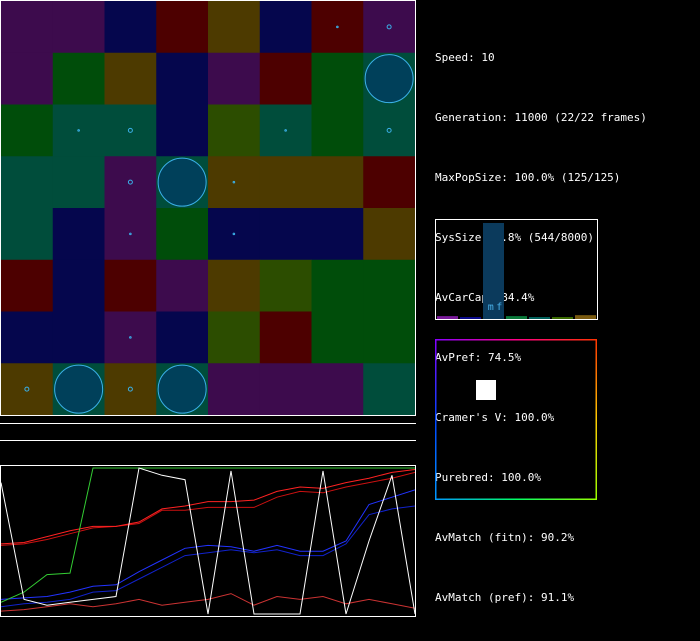  I want to click on separator-bar, so click(208, 432).